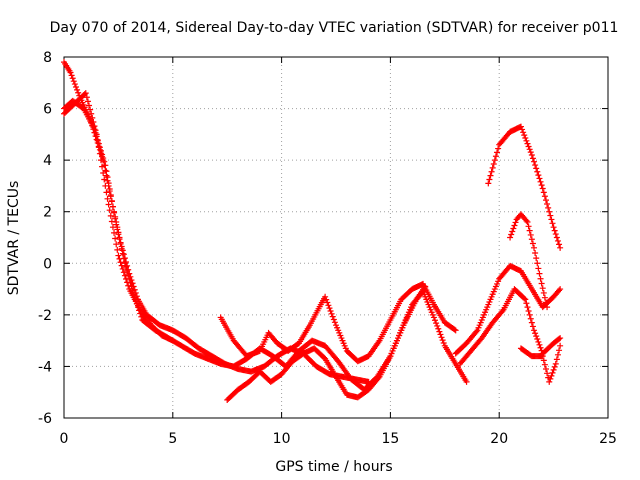 The height and width of the screenshot is (480, 640). What do you see at coordinates (333, 467) in the screenshot?
I see `x-axis-label: GPS time / hours` at bounding box center [333, 467].